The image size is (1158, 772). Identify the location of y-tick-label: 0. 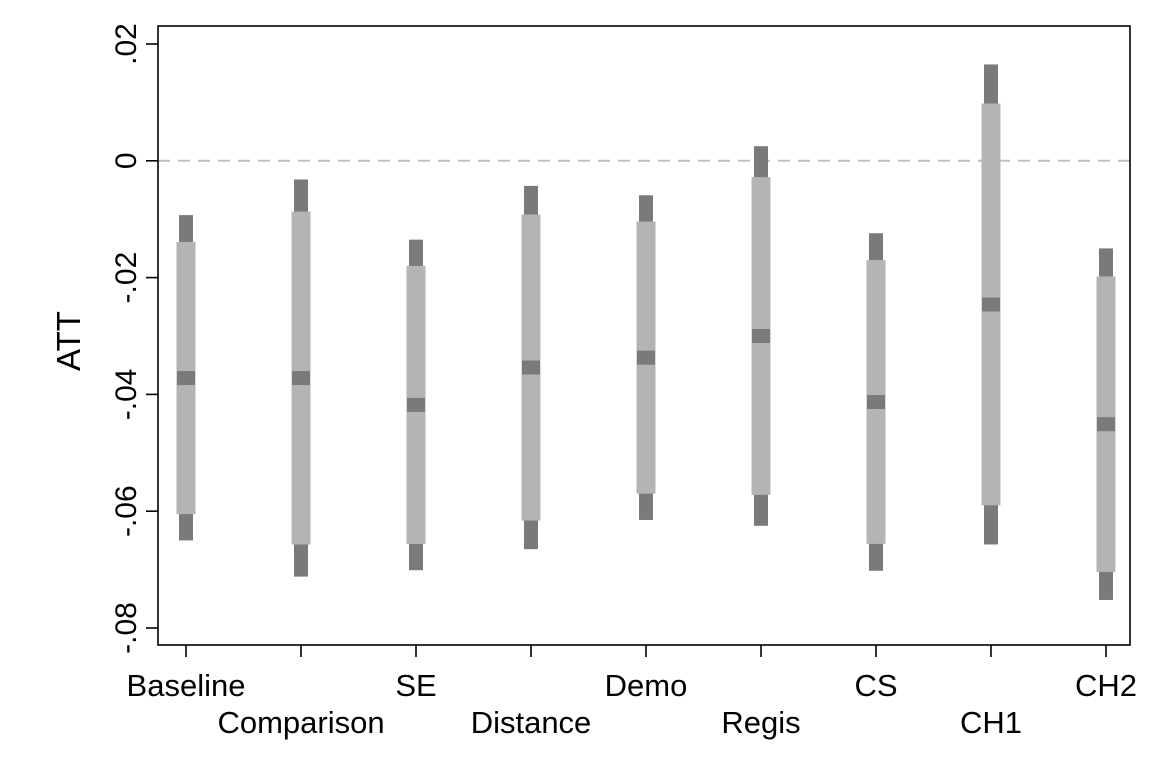
(126, 160).